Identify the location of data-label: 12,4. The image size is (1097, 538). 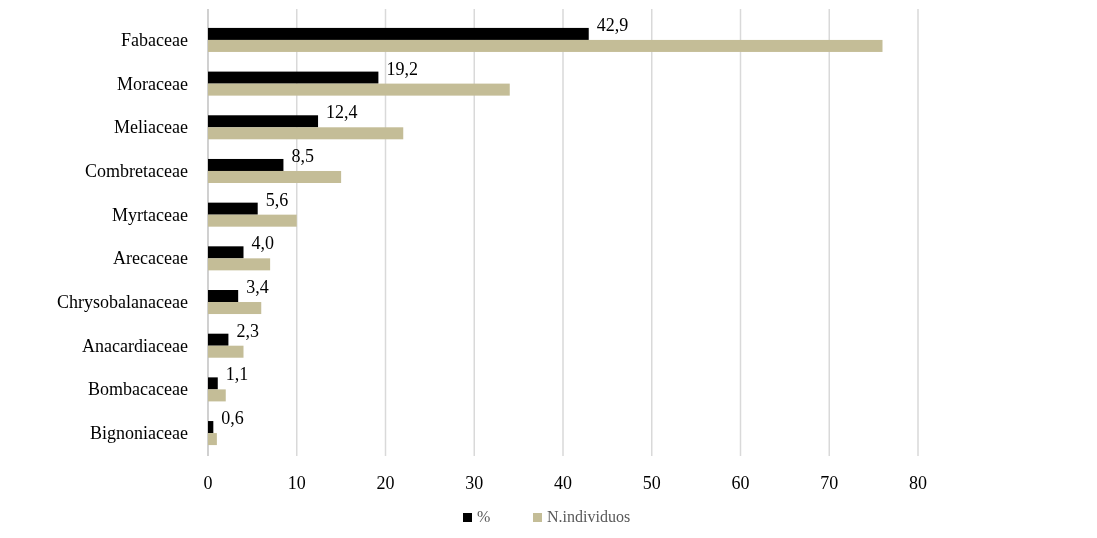
(342, 112).